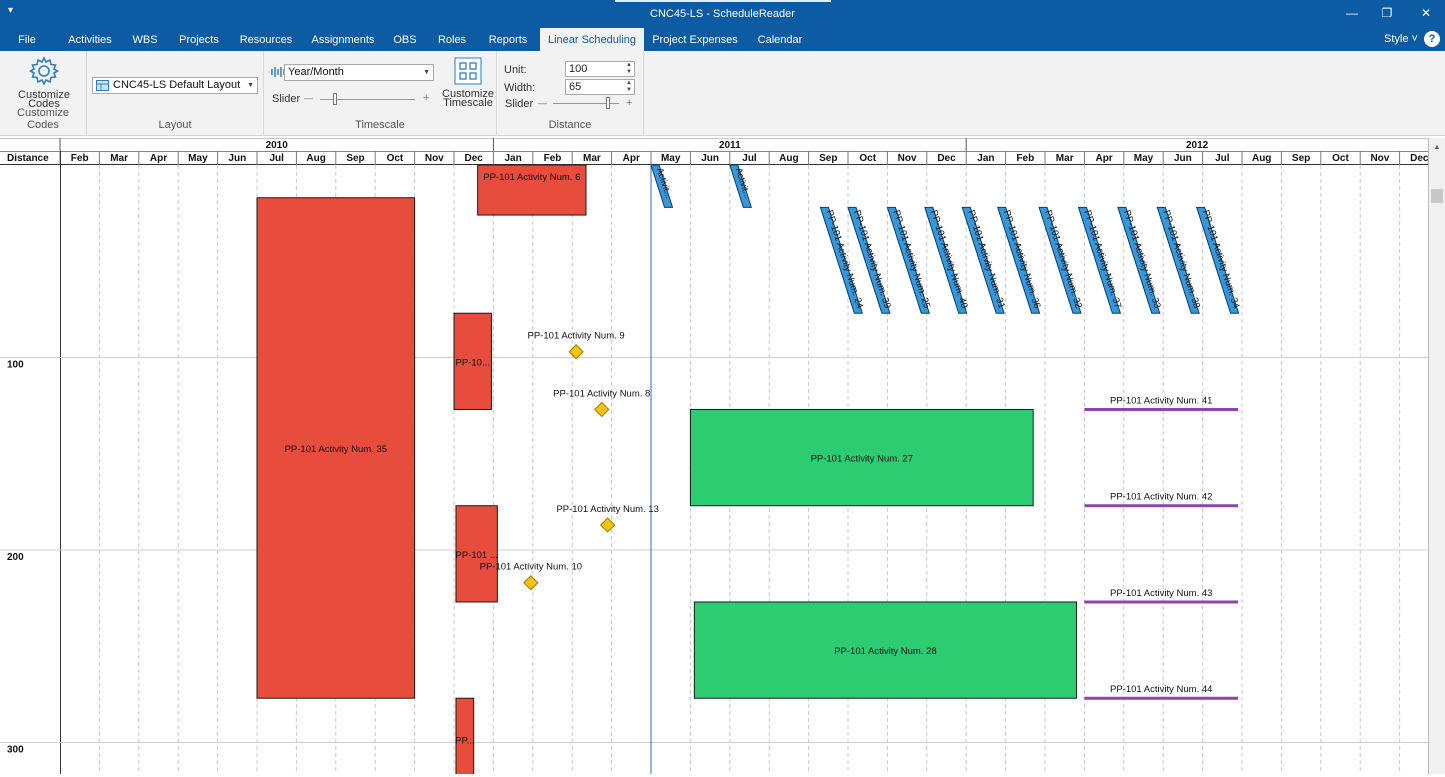  What do you see at coordinates (1437, 196) in the screenshot?
I see `scrollbar-thumb` at bounding box center [1437, 196].